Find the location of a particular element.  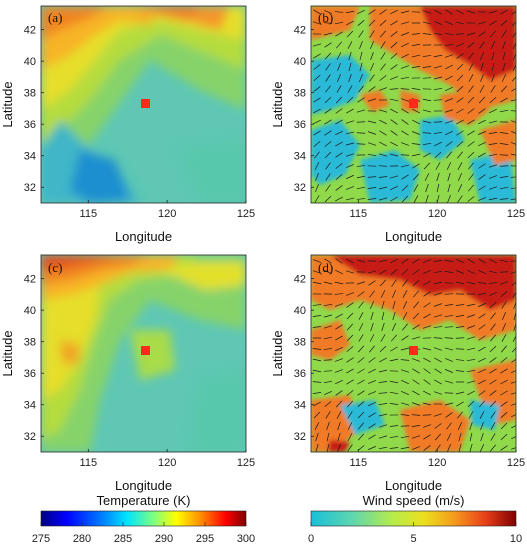

panel-d-wind-vectors is located at coordinates (414, 355).